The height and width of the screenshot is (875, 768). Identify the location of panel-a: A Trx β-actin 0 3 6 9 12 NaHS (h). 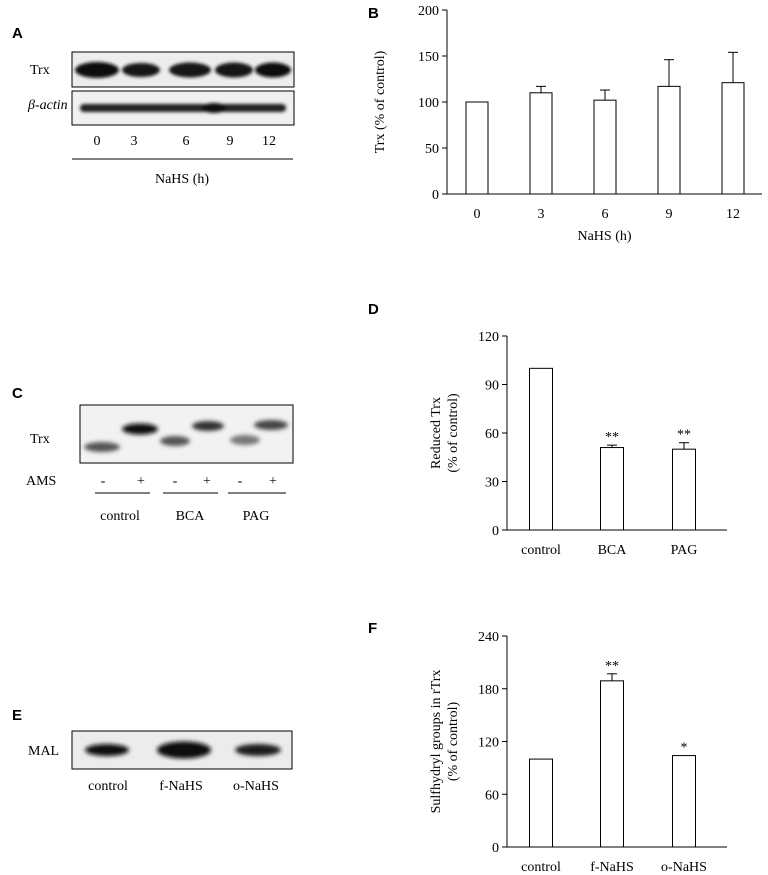
(153, 106).